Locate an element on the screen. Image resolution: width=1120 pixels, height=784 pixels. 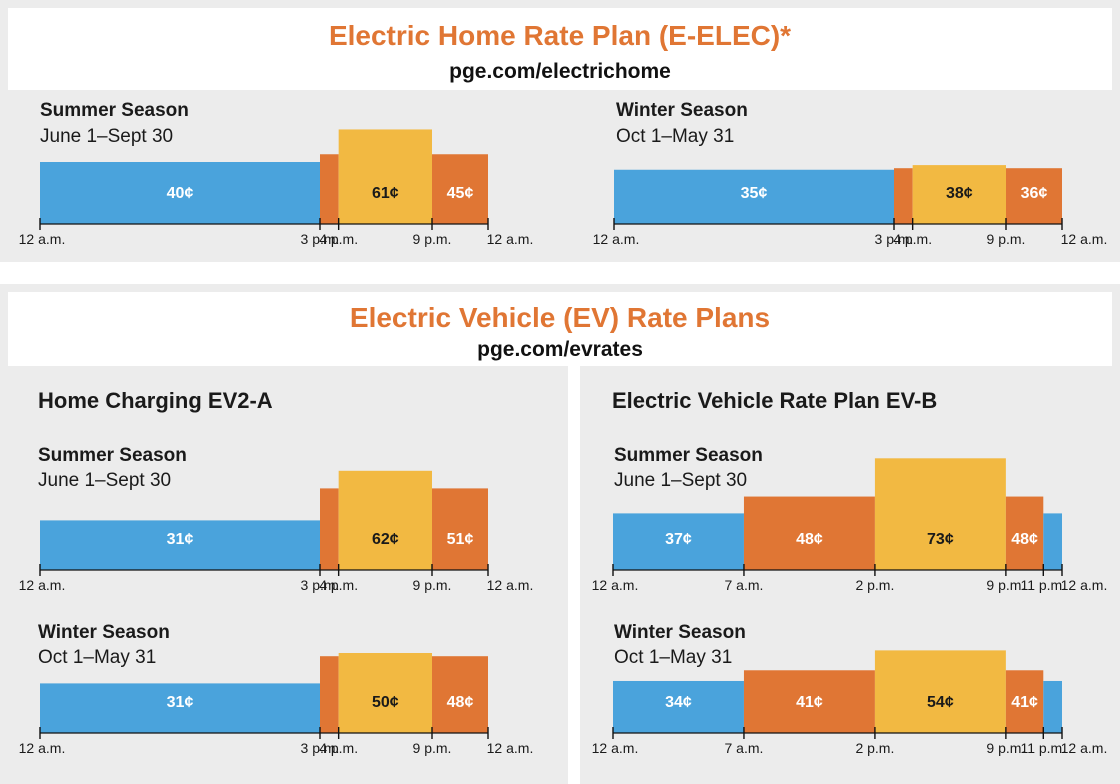
ev2a-winter-bar-label-2: 50¢ is located at coordinates (385, 702).